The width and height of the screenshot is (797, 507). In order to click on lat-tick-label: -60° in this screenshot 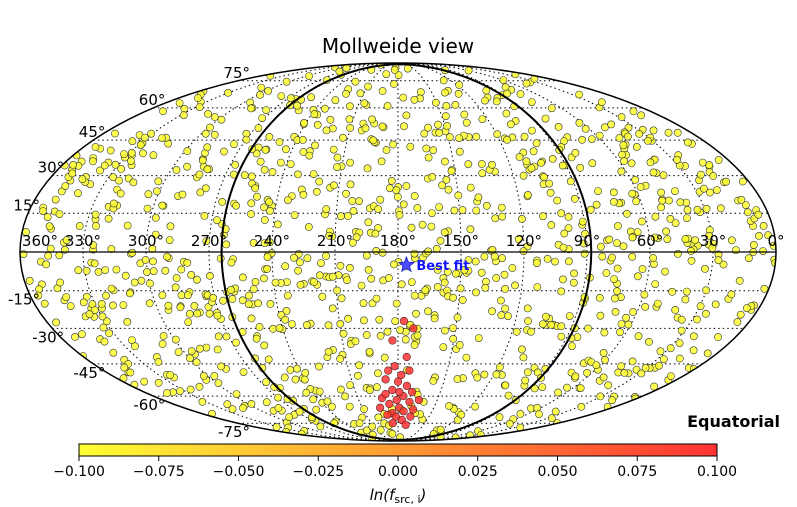, I will do `click(149, 405)`.